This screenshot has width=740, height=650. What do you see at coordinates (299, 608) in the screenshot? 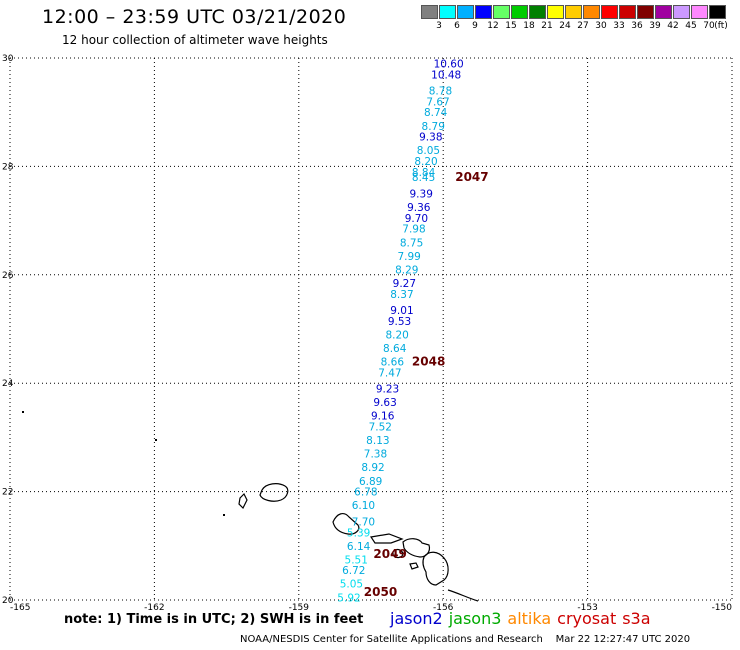
I see `x-tick-label: -159` at bounding box center [299, 608].